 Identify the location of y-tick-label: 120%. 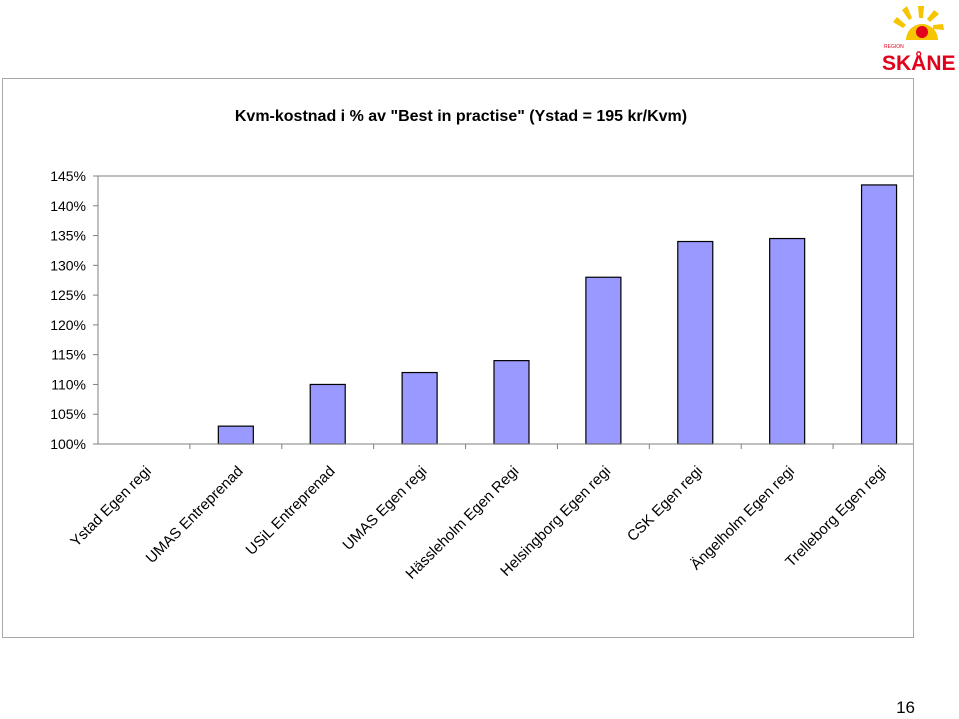
(68, 325).